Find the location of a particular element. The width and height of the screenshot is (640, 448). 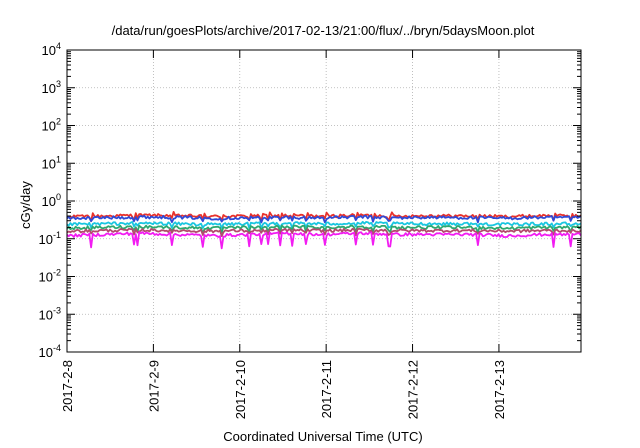

y-tick-exponent: -1 is located at coordinates (57, 235).